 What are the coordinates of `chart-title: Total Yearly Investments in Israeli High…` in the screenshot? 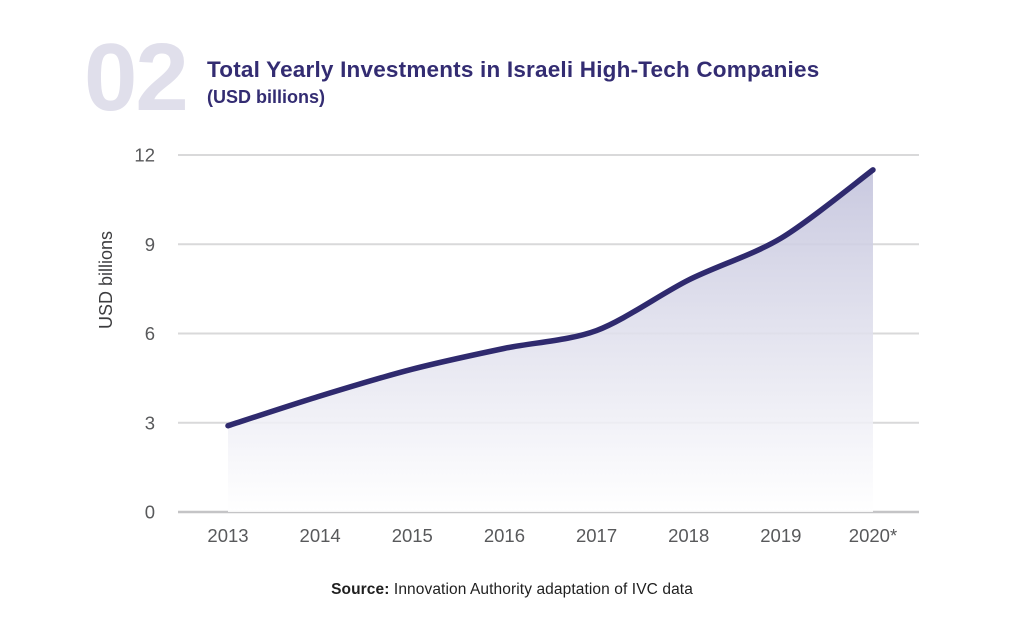 It's located at (513, 69).